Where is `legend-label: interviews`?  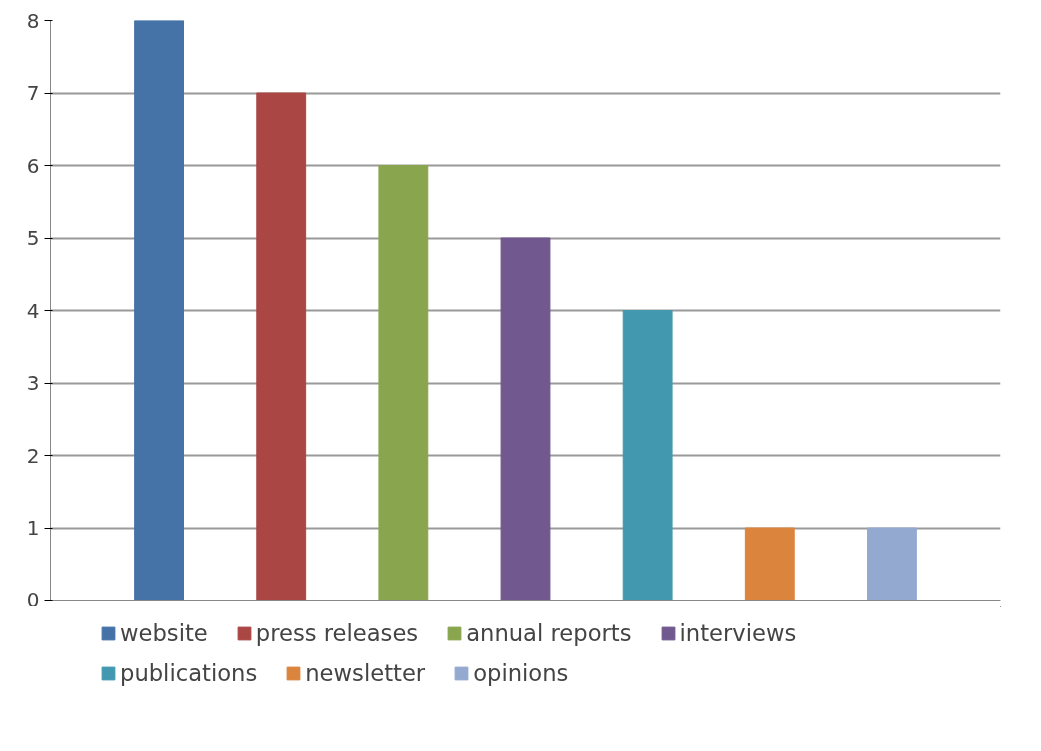 legend-label: interviews is located at coordinates (738, 633).